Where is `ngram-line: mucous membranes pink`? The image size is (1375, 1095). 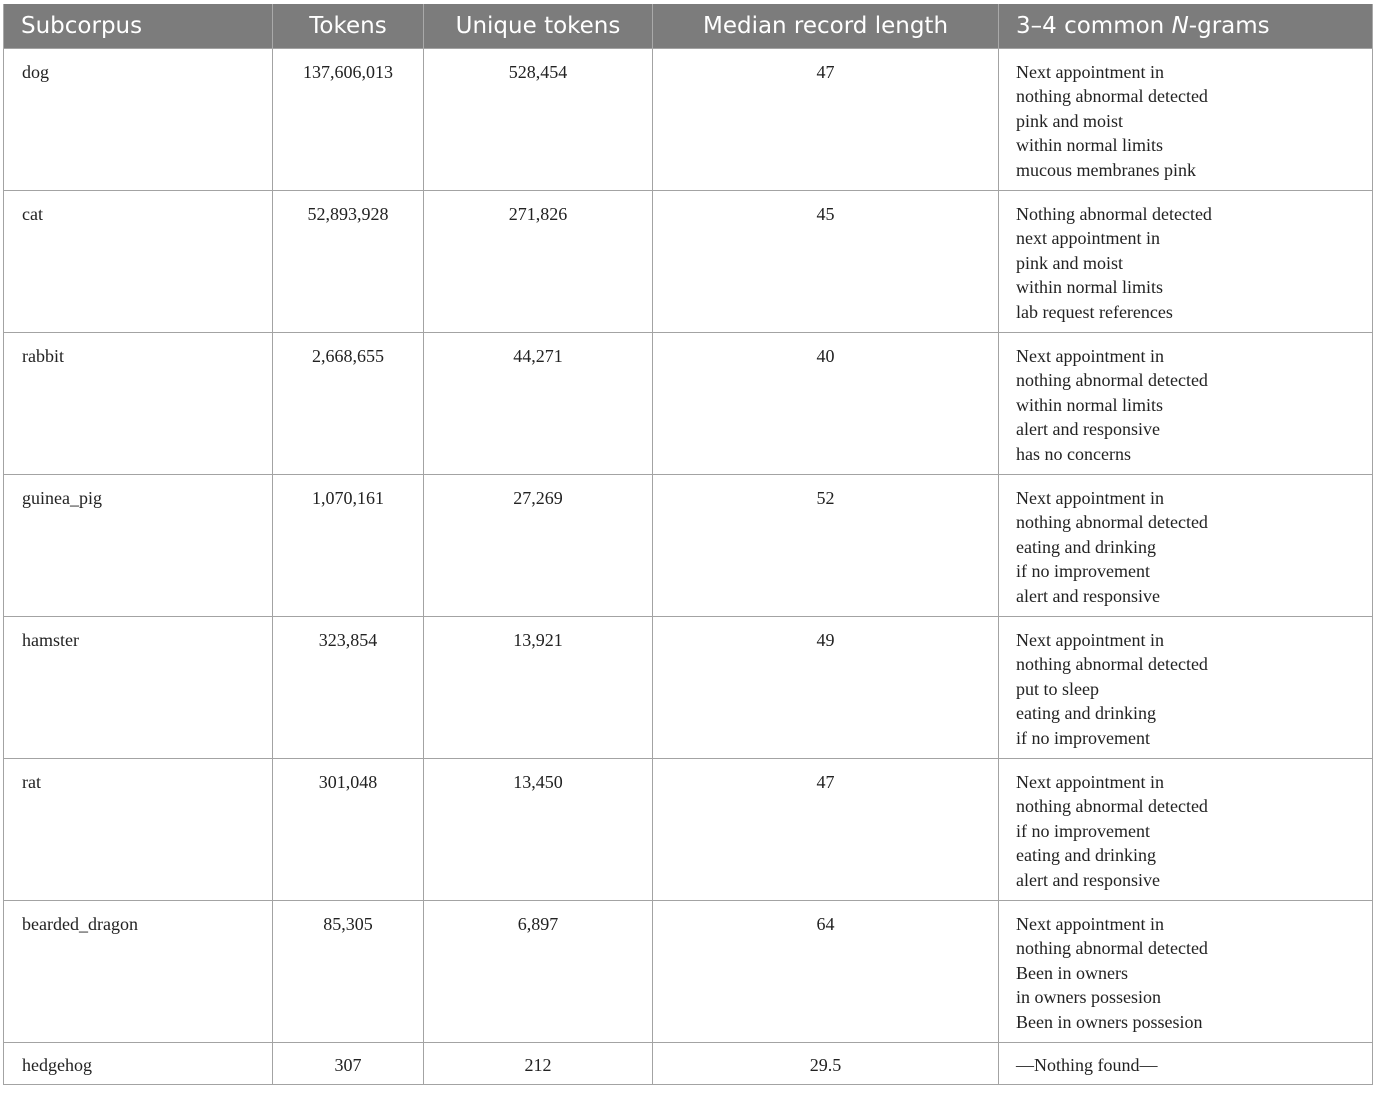 ngram-line: mucous membranes pink is located at coordinates (1106, 169).